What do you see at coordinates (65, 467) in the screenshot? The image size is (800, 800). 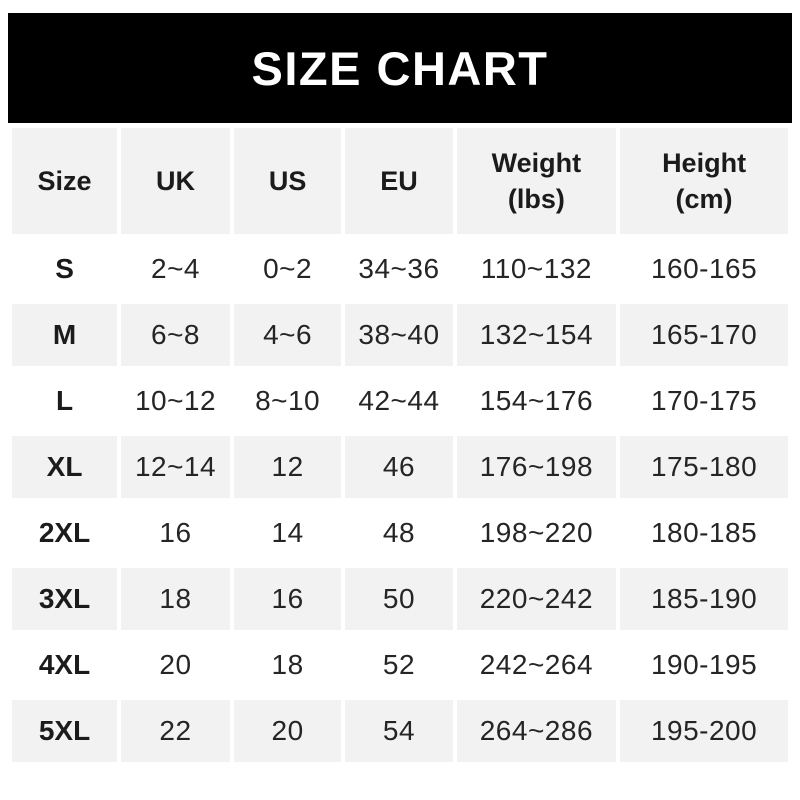 I see `size-cell: XL` at bounding box center [65, 467].